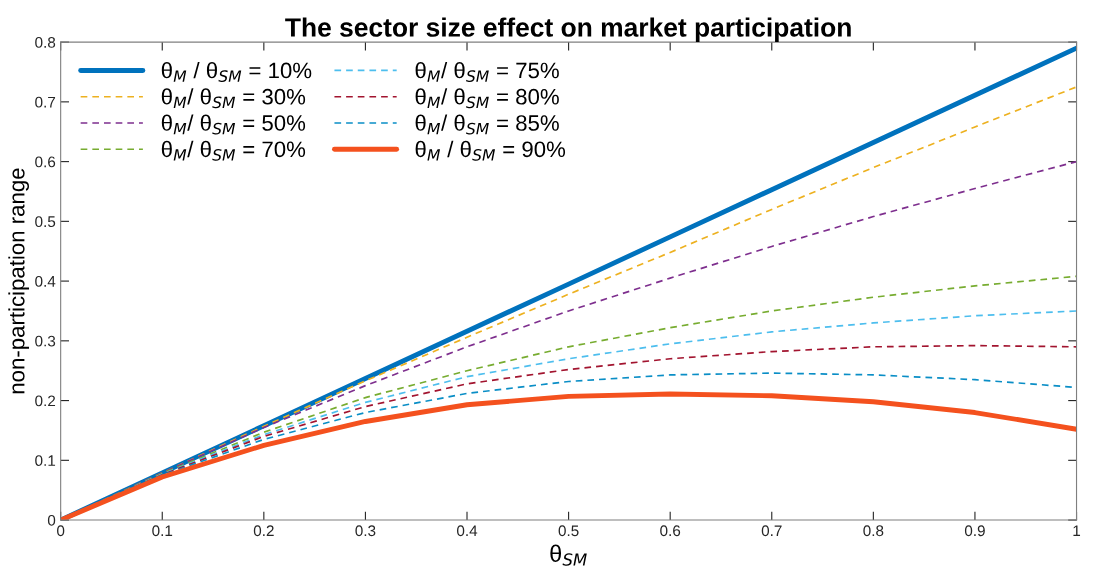  Describe the element at coordinates (467, 531) in the screenshot. I see `x-tick-label: 0.4` at that location.